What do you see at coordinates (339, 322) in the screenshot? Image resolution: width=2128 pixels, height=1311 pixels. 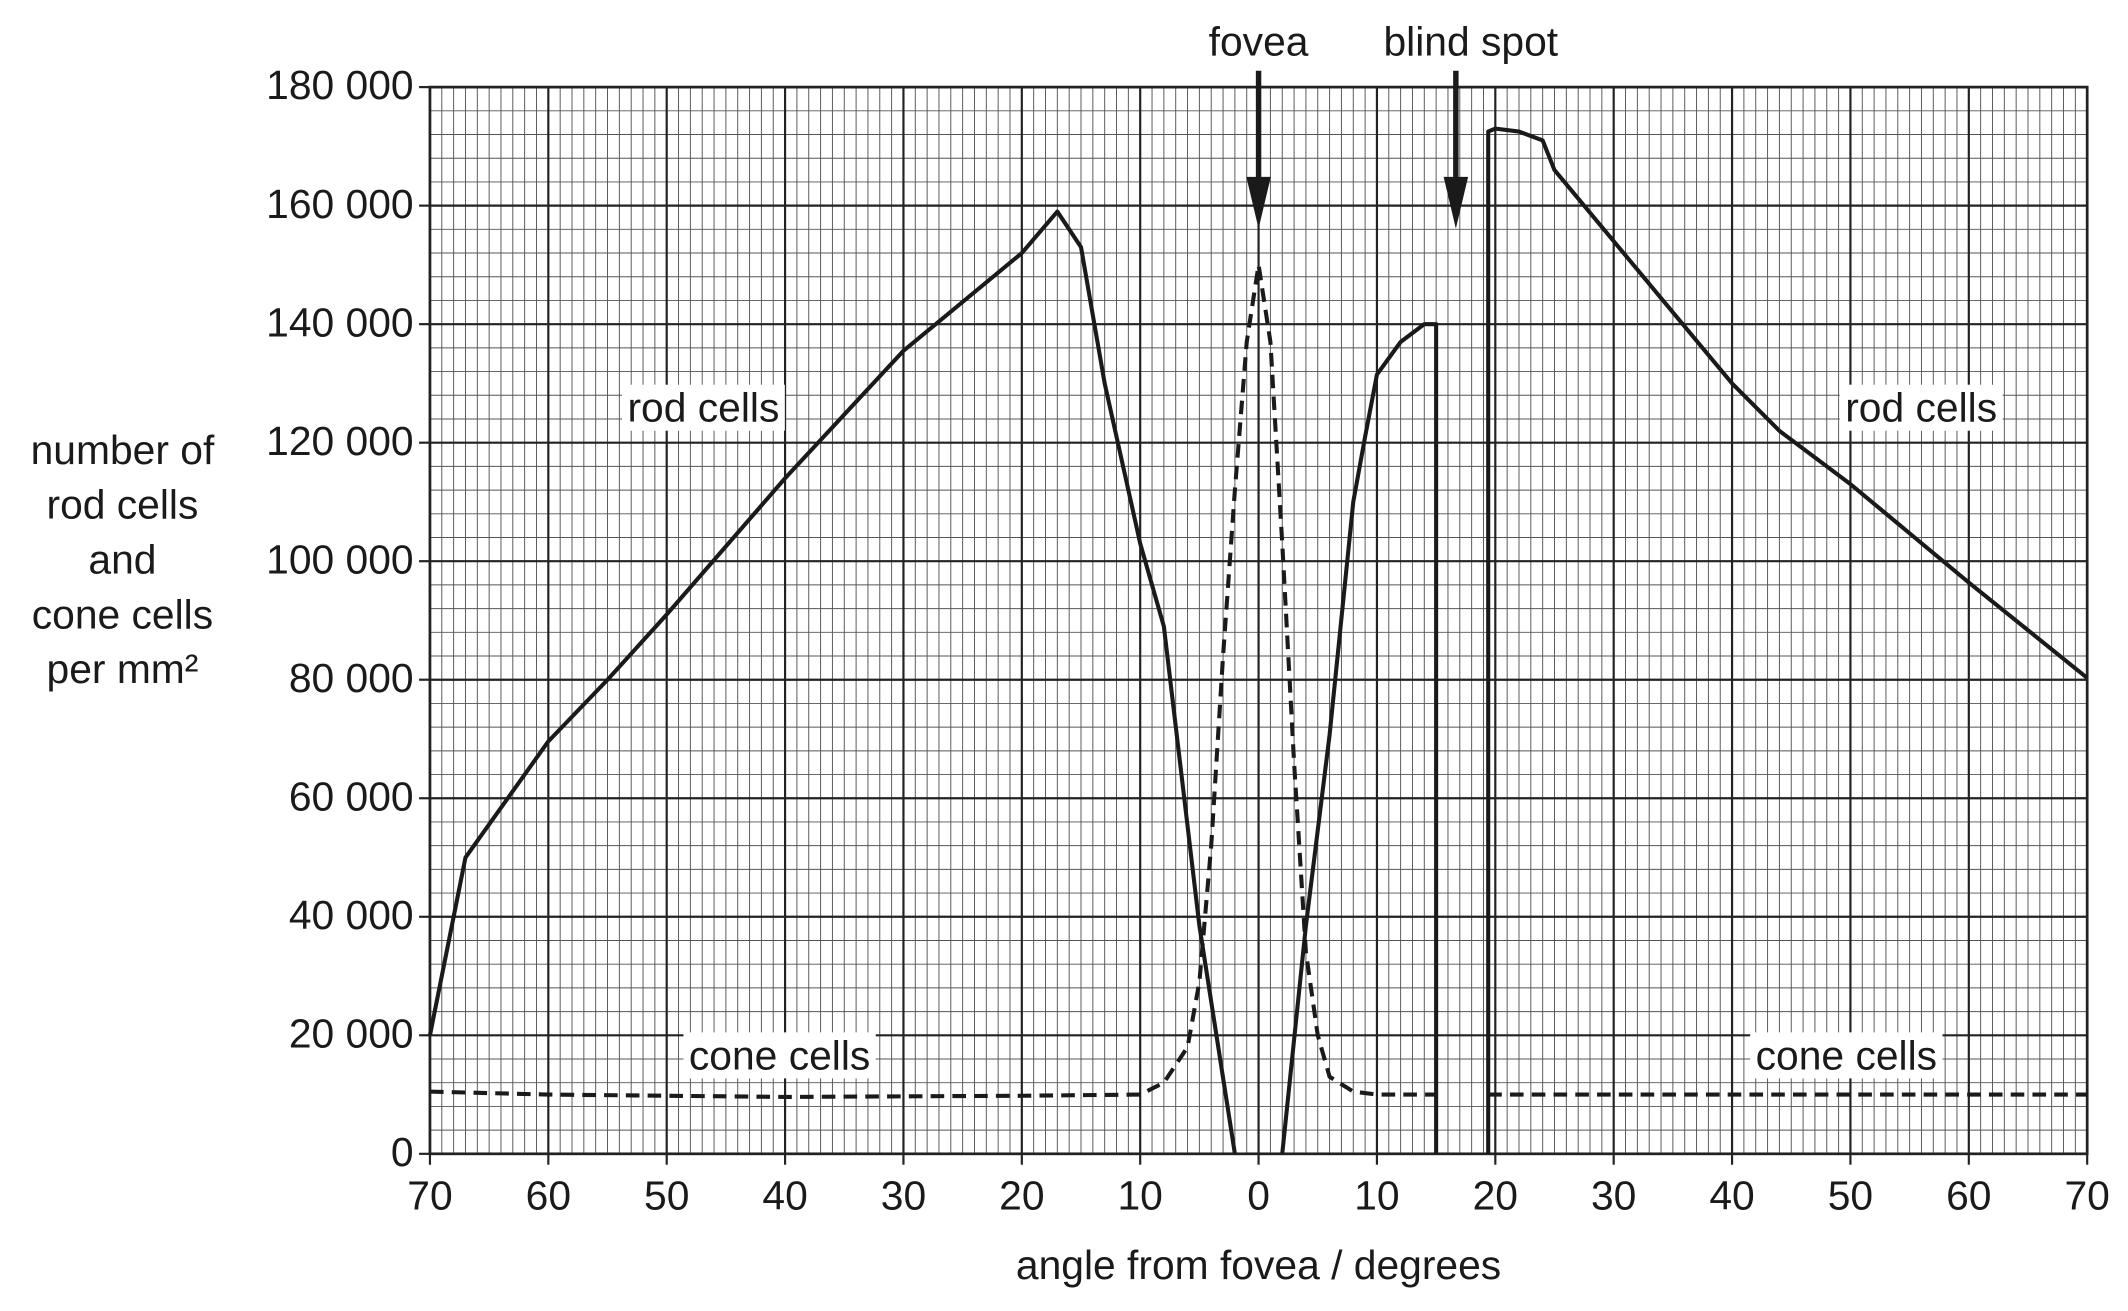 I see `y-tick-label: 140 000` at bounding box center [339, 322].